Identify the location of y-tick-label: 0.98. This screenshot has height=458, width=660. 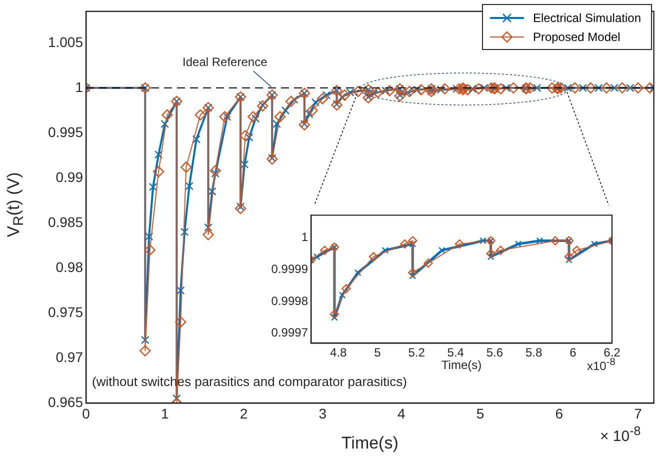
(70, 266).